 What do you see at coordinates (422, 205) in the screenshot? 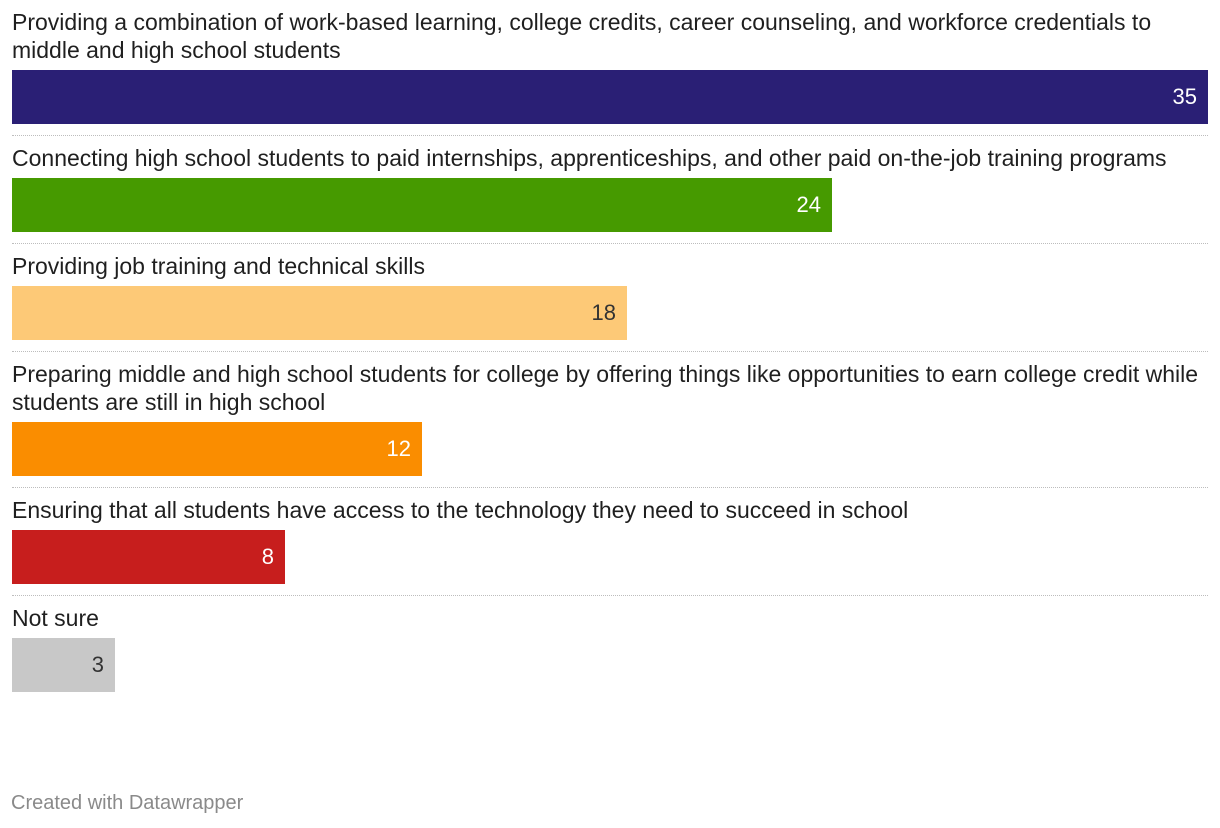
I see `bar: 24` at bounding box center [422, 205].